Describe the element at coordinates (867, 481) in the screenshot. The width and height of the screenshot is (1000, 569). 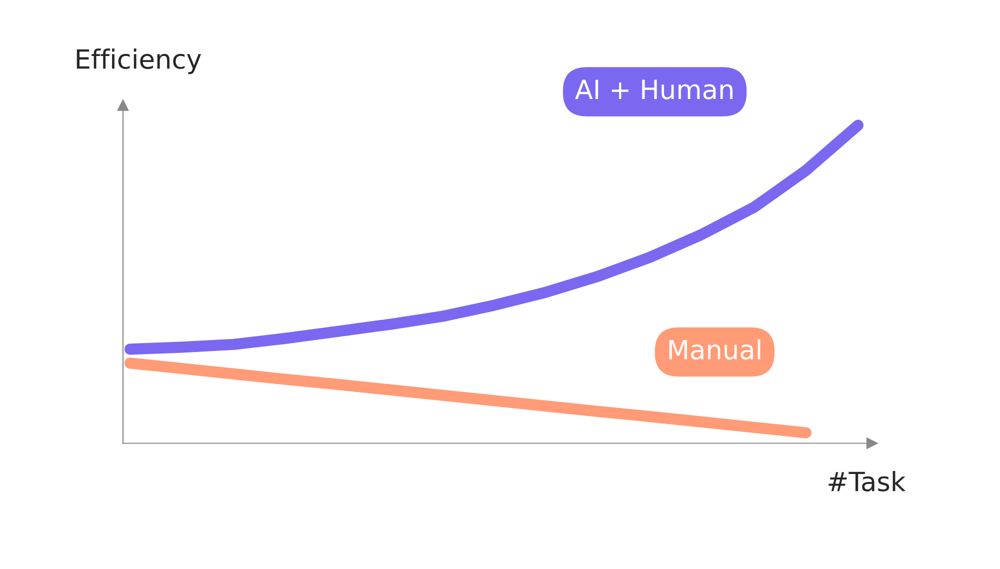
I see `x-axis-title: #Task` at that location.